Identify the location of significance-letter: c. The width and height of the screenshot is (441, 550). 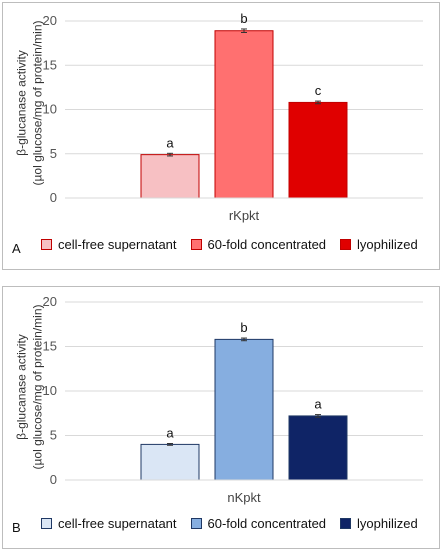
(318, 90).